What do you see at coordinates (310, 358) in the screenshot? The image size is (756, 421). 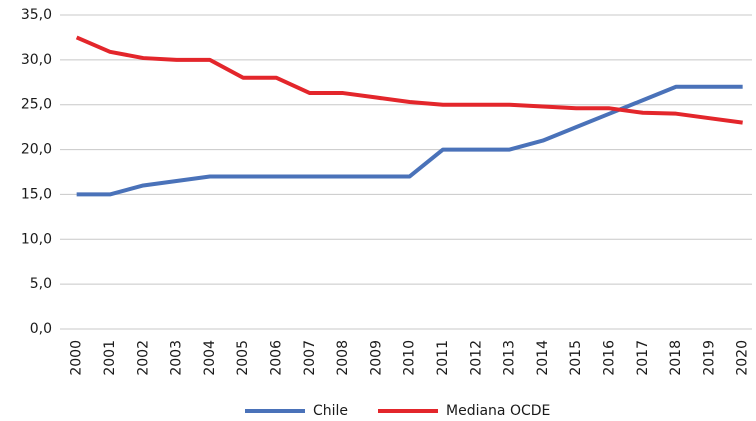 I see `x-tick-label: 2007` at bounding box center [310, 358].